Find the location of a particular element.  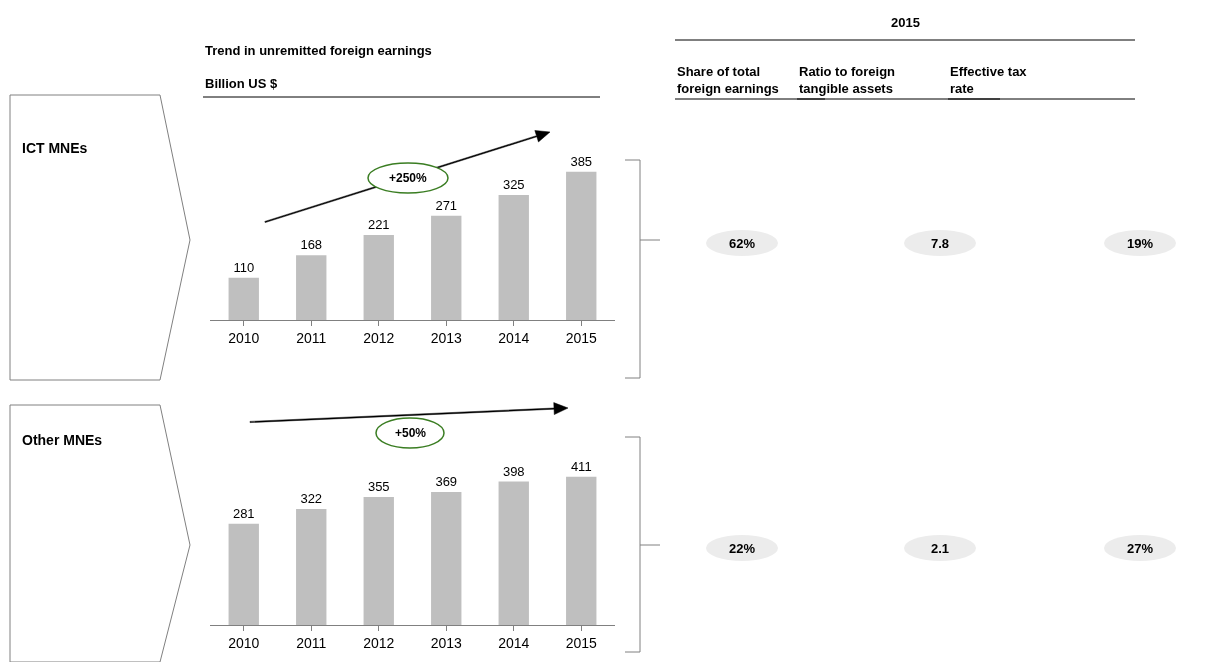

data-label: 355 is located at coordinates (378, 487).